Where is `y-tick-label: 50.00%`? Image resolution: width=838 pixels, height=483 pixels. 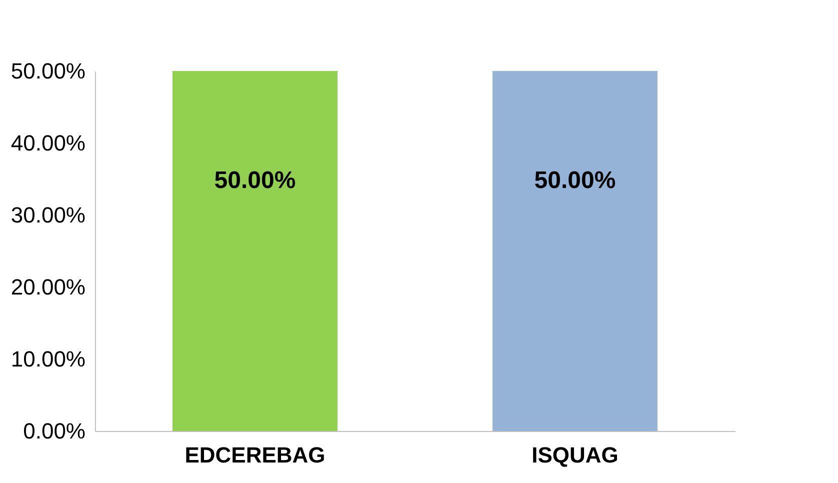 y-tick-label: 50.00% is located at coordinates (48, 71).